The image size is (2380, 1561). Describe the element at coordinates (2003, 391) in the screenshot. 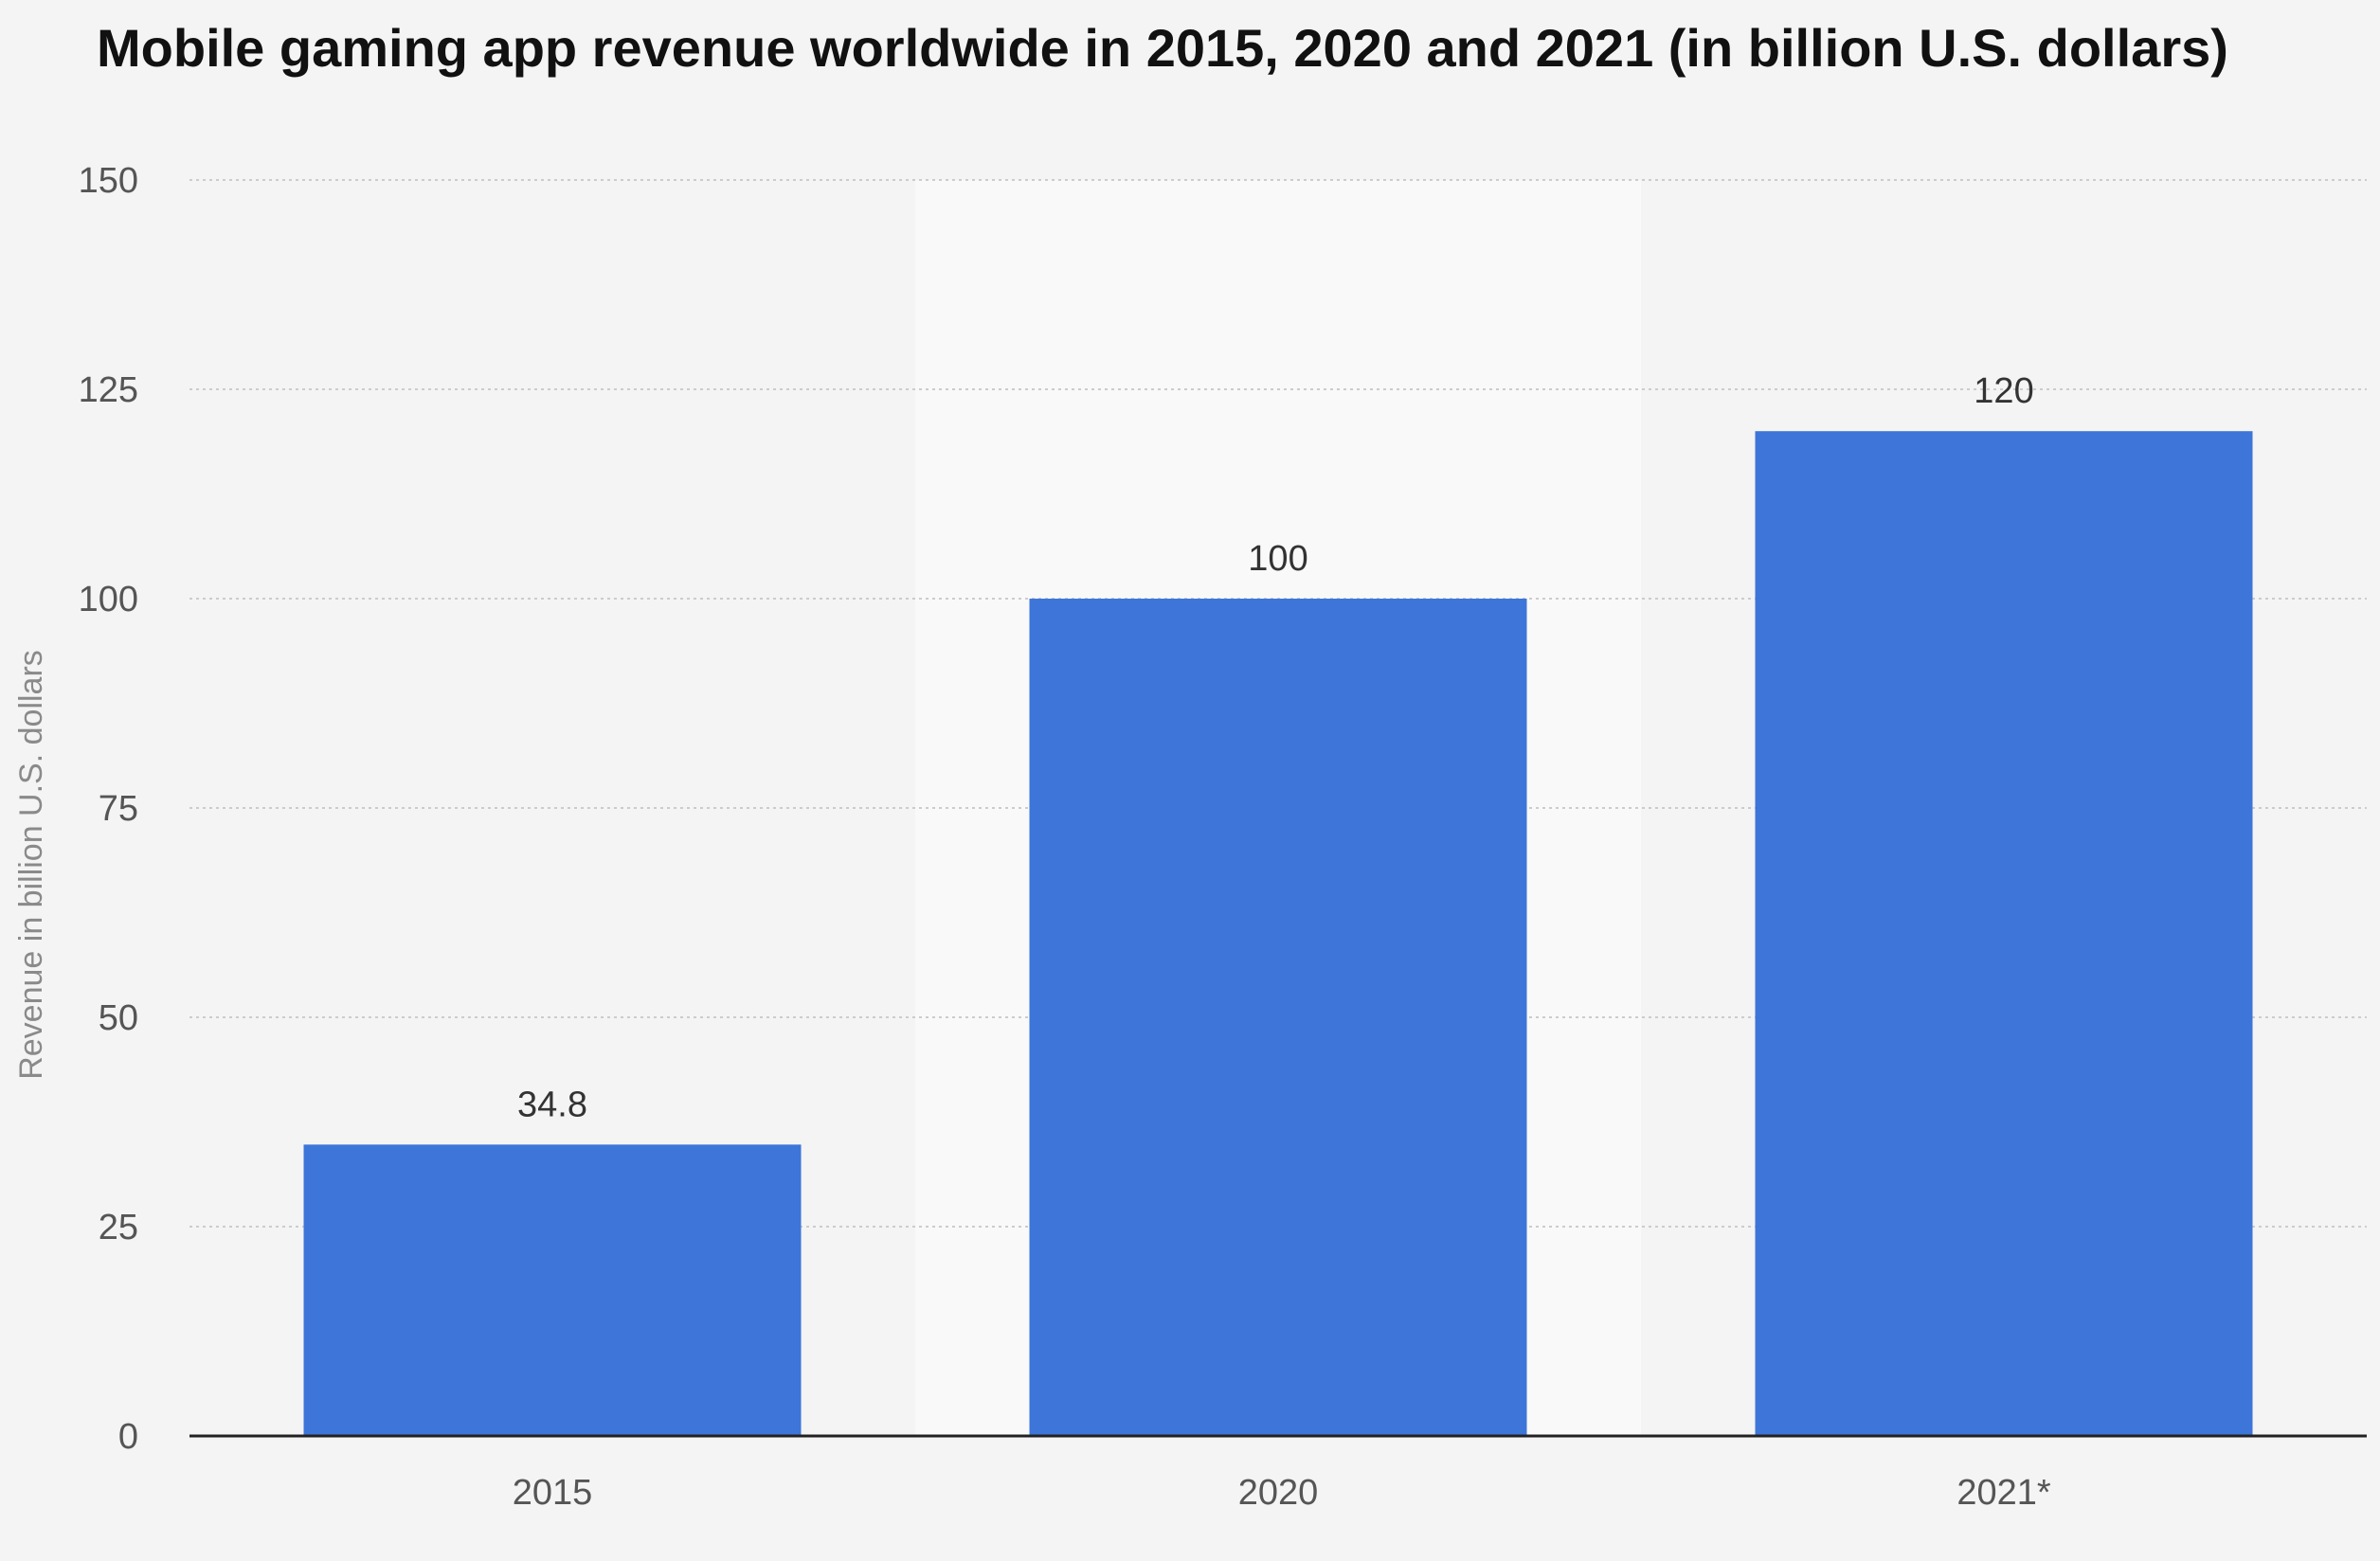

I see `data-label: 120` at that location.